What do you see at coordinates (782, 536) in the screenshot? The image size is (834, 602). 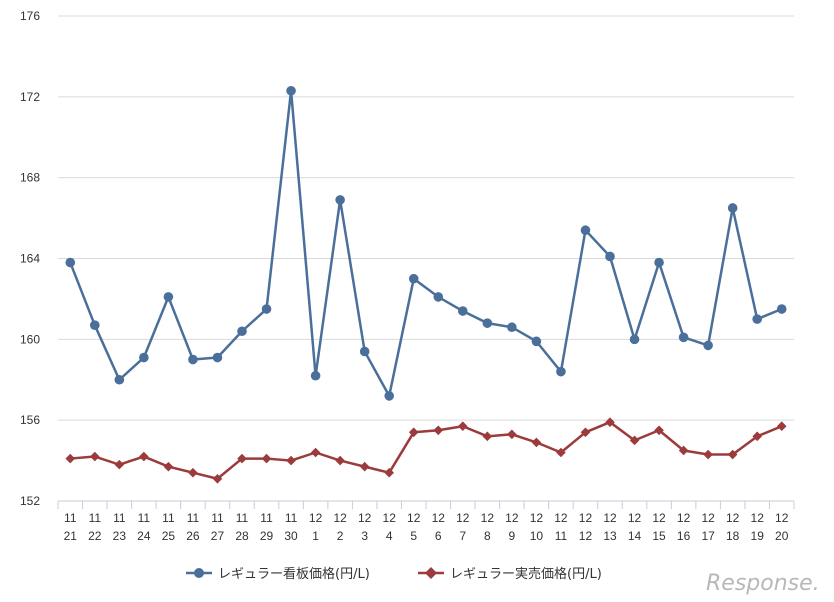 I see `x-tick-label-day: 20` at bounding box center [782, 536].